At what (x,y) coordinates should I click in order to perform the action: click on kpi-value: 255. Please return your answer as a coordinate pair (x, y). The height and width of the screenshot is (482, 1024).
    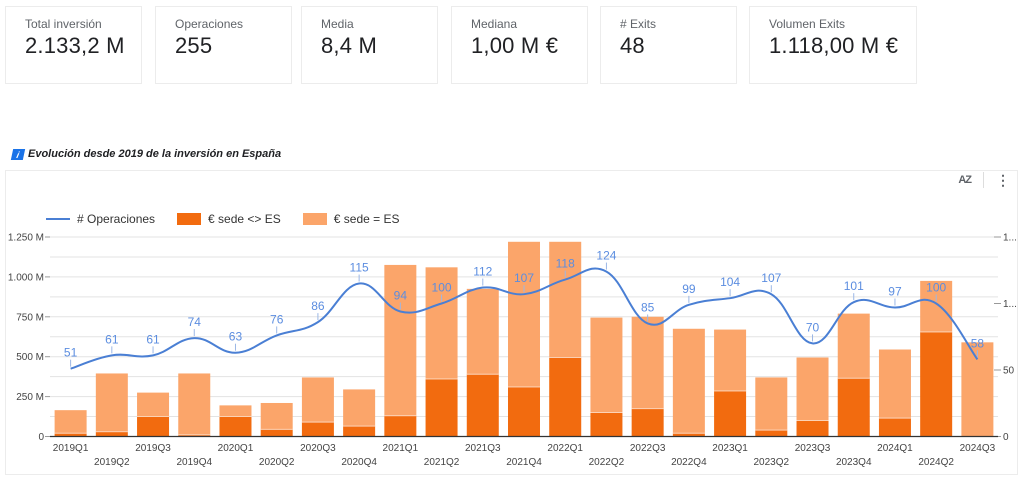
    Looking at the image, I should click on (194, 45).